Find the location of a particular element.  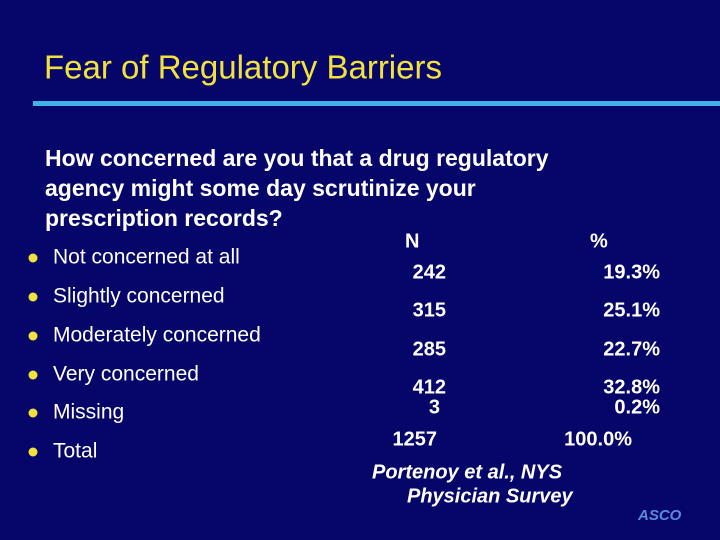

count: 412 is located at coordinates (429, 387).